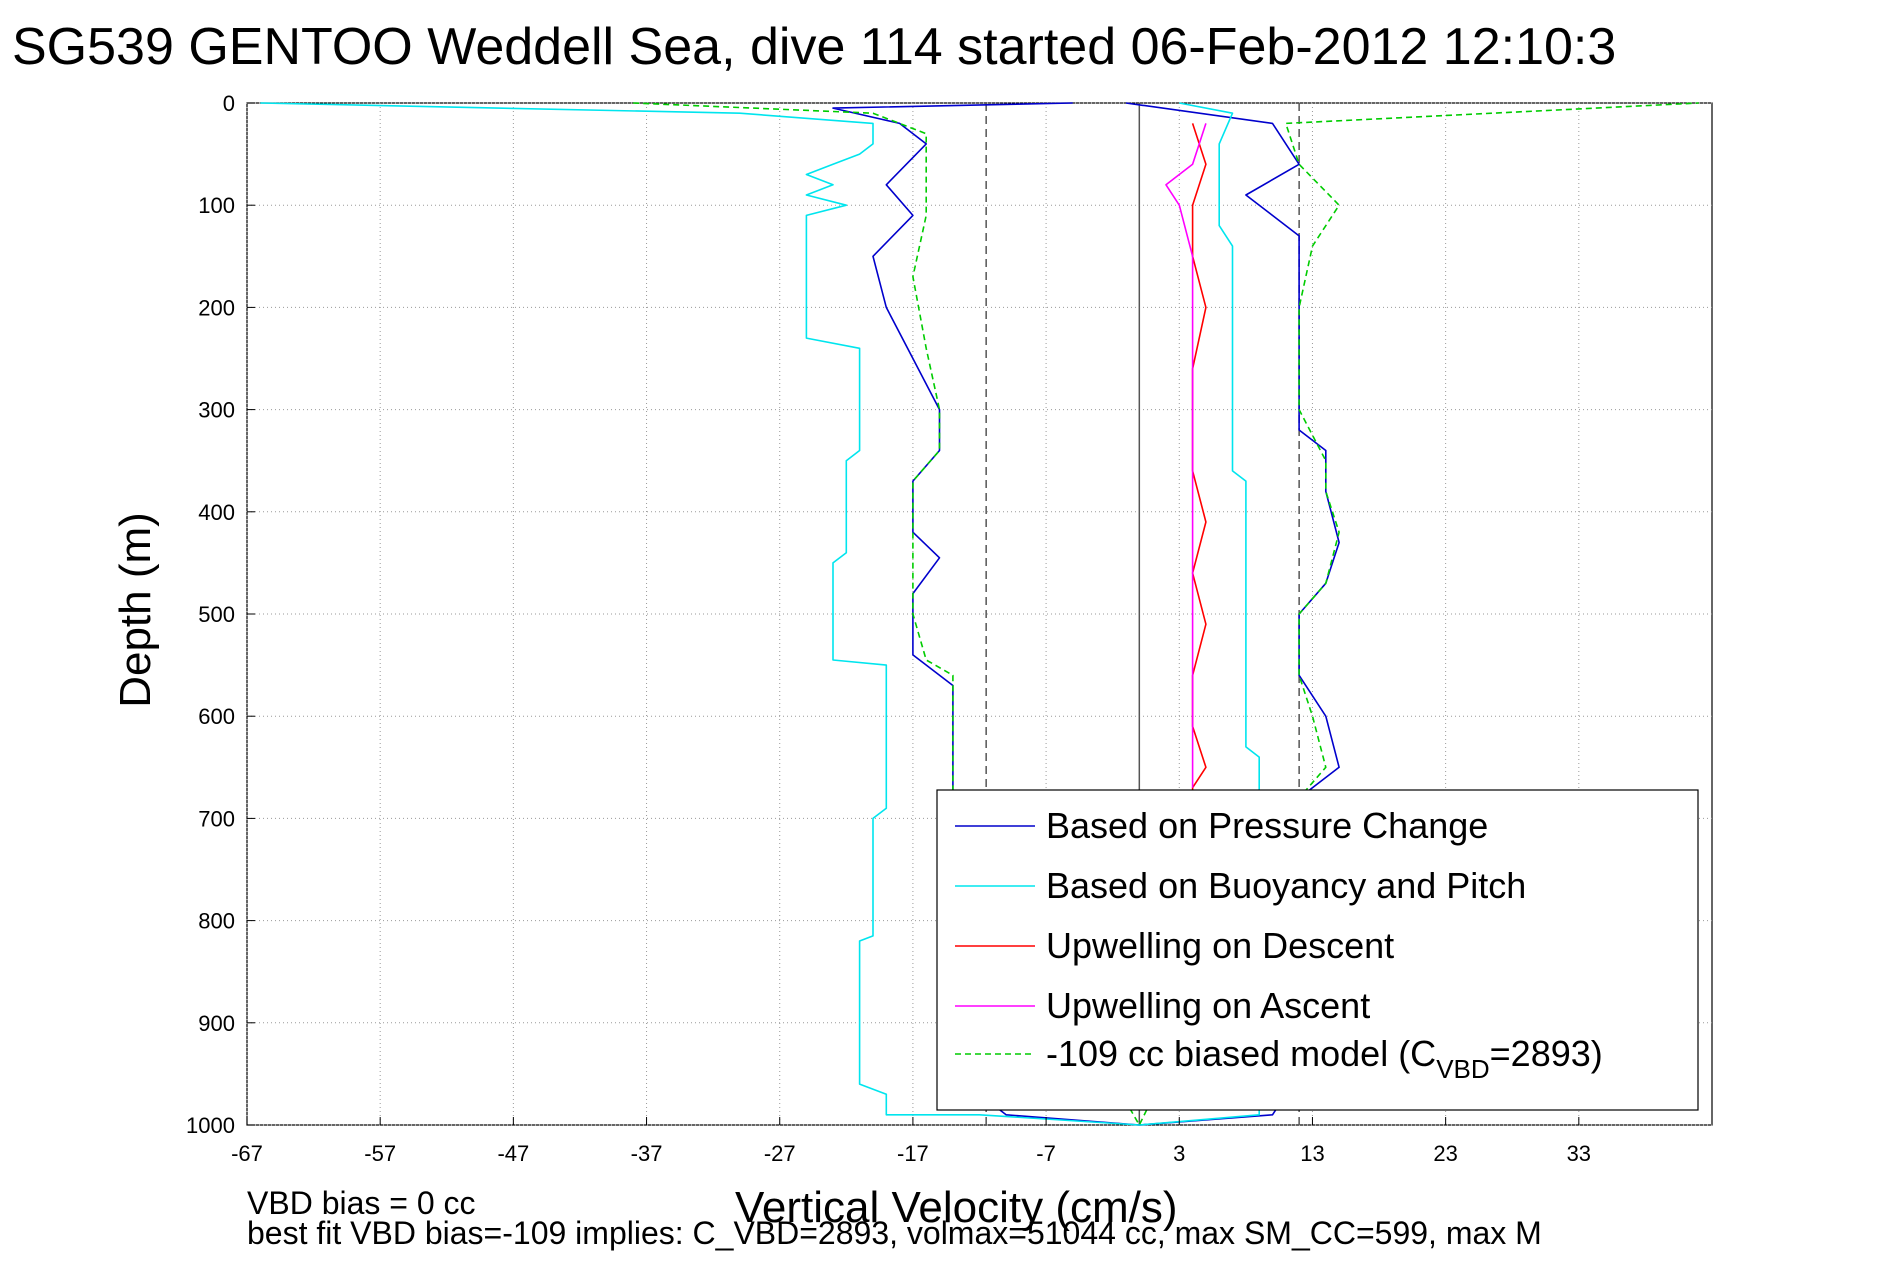 The image size is (1891, 1262). I want to click on x-tick-label: 33, so click(1579, 1153).